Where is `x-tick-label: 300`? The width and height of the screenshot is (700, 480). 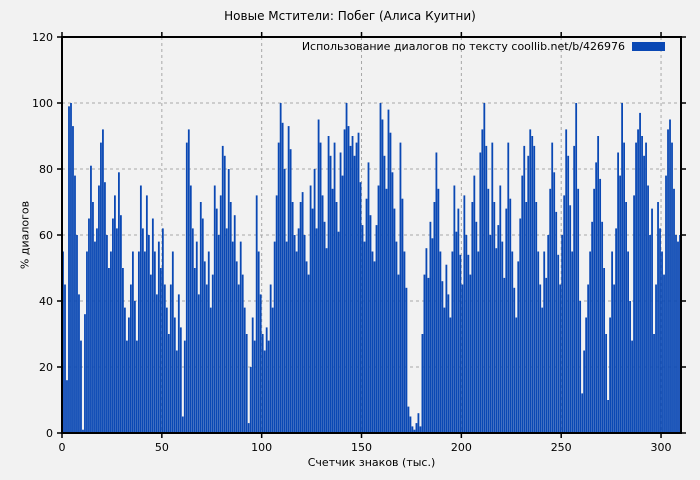 x-tick-label: 300 is located at coordinates (661, 447).